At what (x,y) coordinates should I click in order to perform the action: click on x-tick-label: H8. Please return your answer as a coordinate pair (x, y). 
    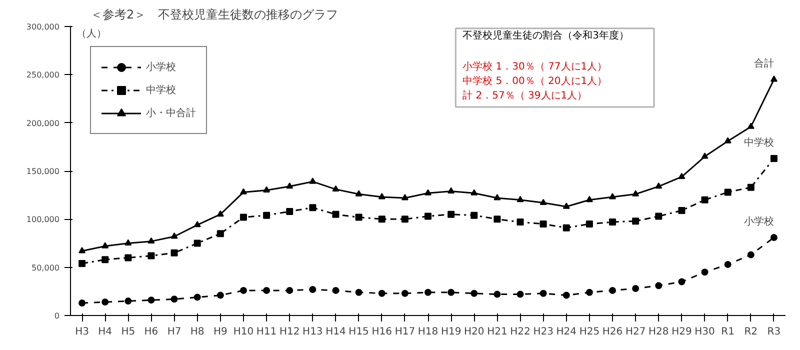
    Looking at the image, I should click on (197, 332).